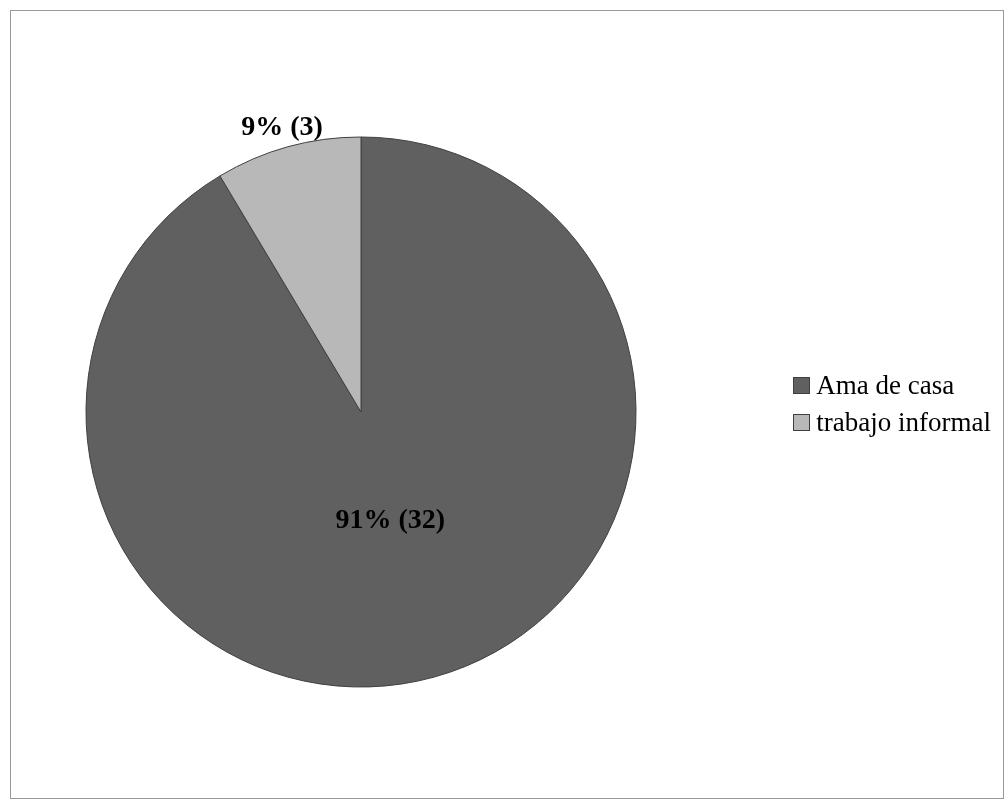 This screenshot has height=801, width=1006. What do you see at coordinates (885, 385) in the screenshot?
I see `legend-label: Ama de casa` at bounding box center [885, 385].